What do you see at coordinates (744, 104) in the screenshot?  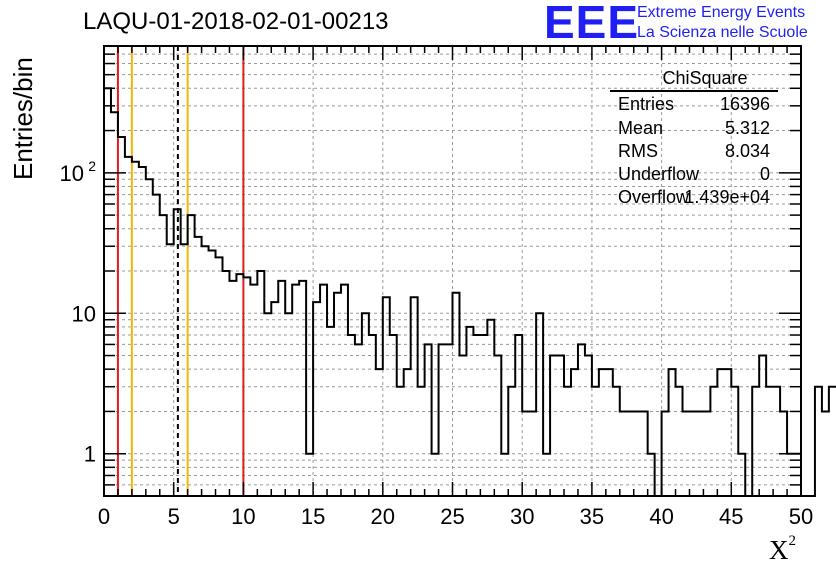 I see `stats-value: 16396` at bounding box center [744, 104].